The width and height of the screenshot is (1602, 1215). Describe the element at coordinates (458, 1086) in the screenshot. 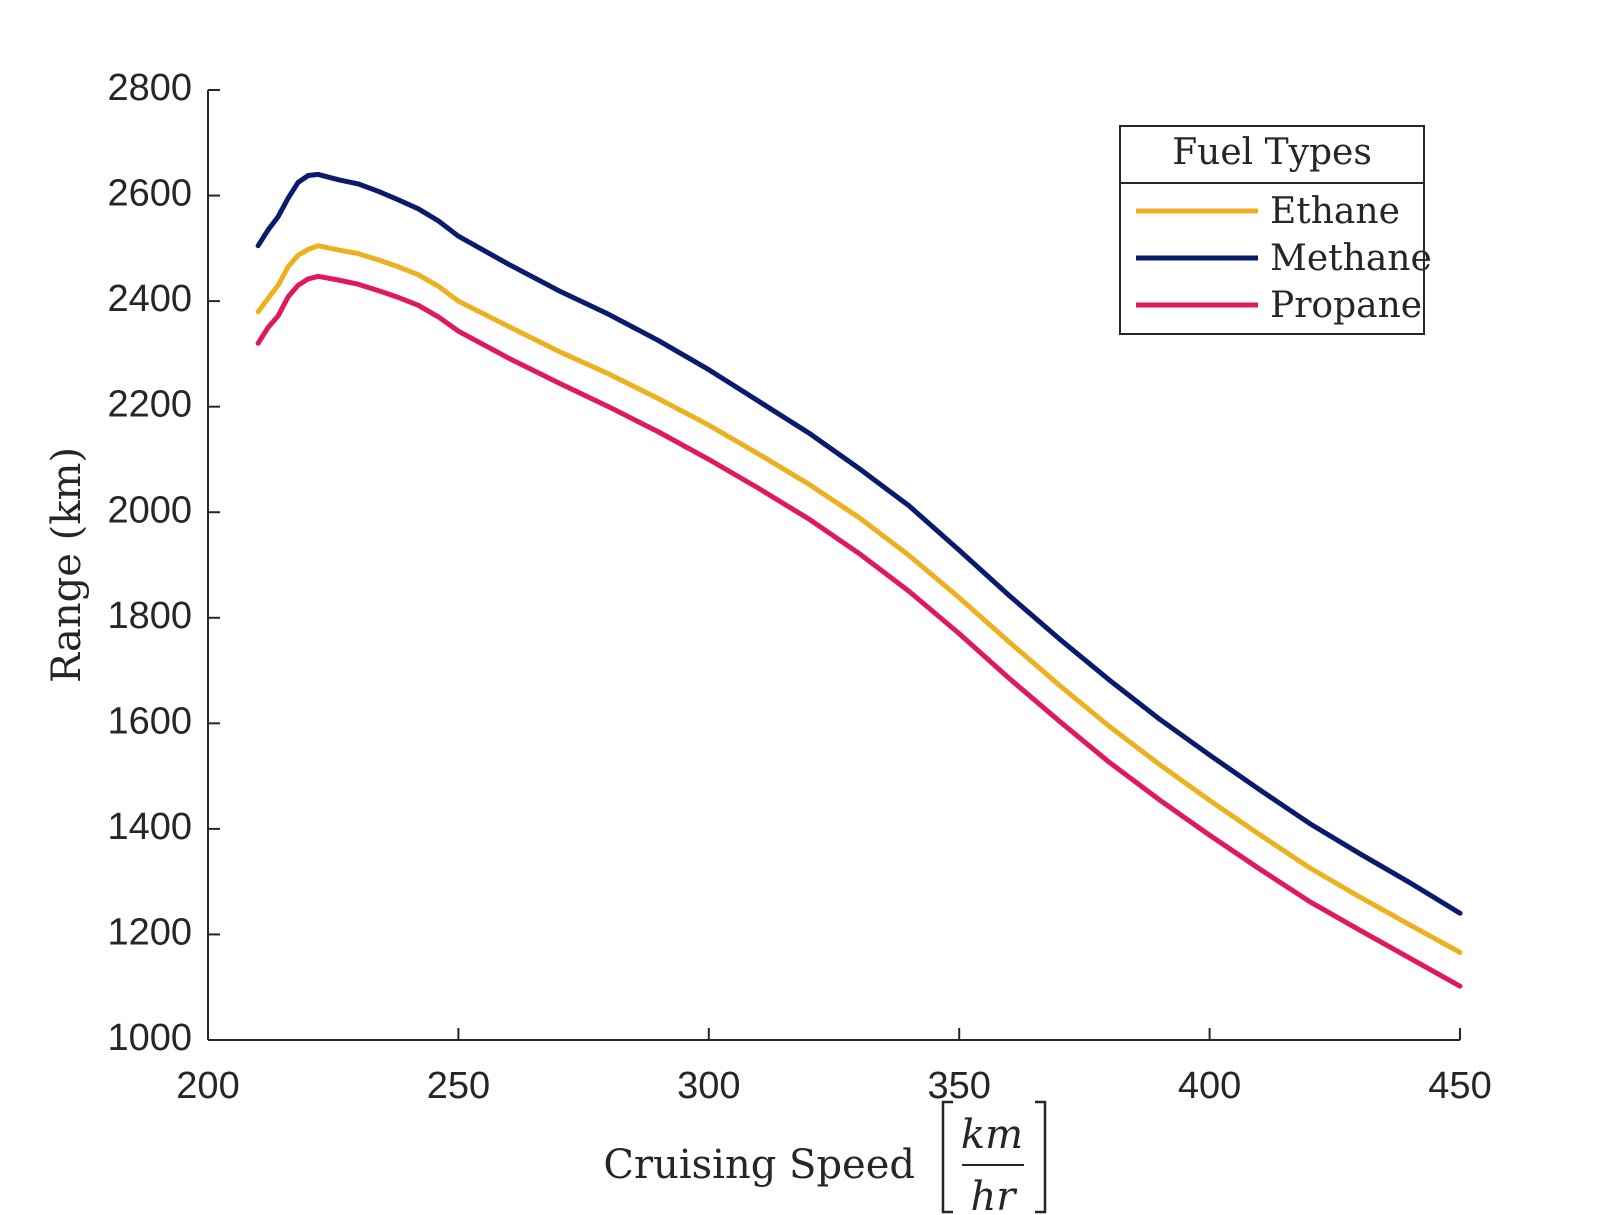

I see `x-tick-label: 250` at that location.